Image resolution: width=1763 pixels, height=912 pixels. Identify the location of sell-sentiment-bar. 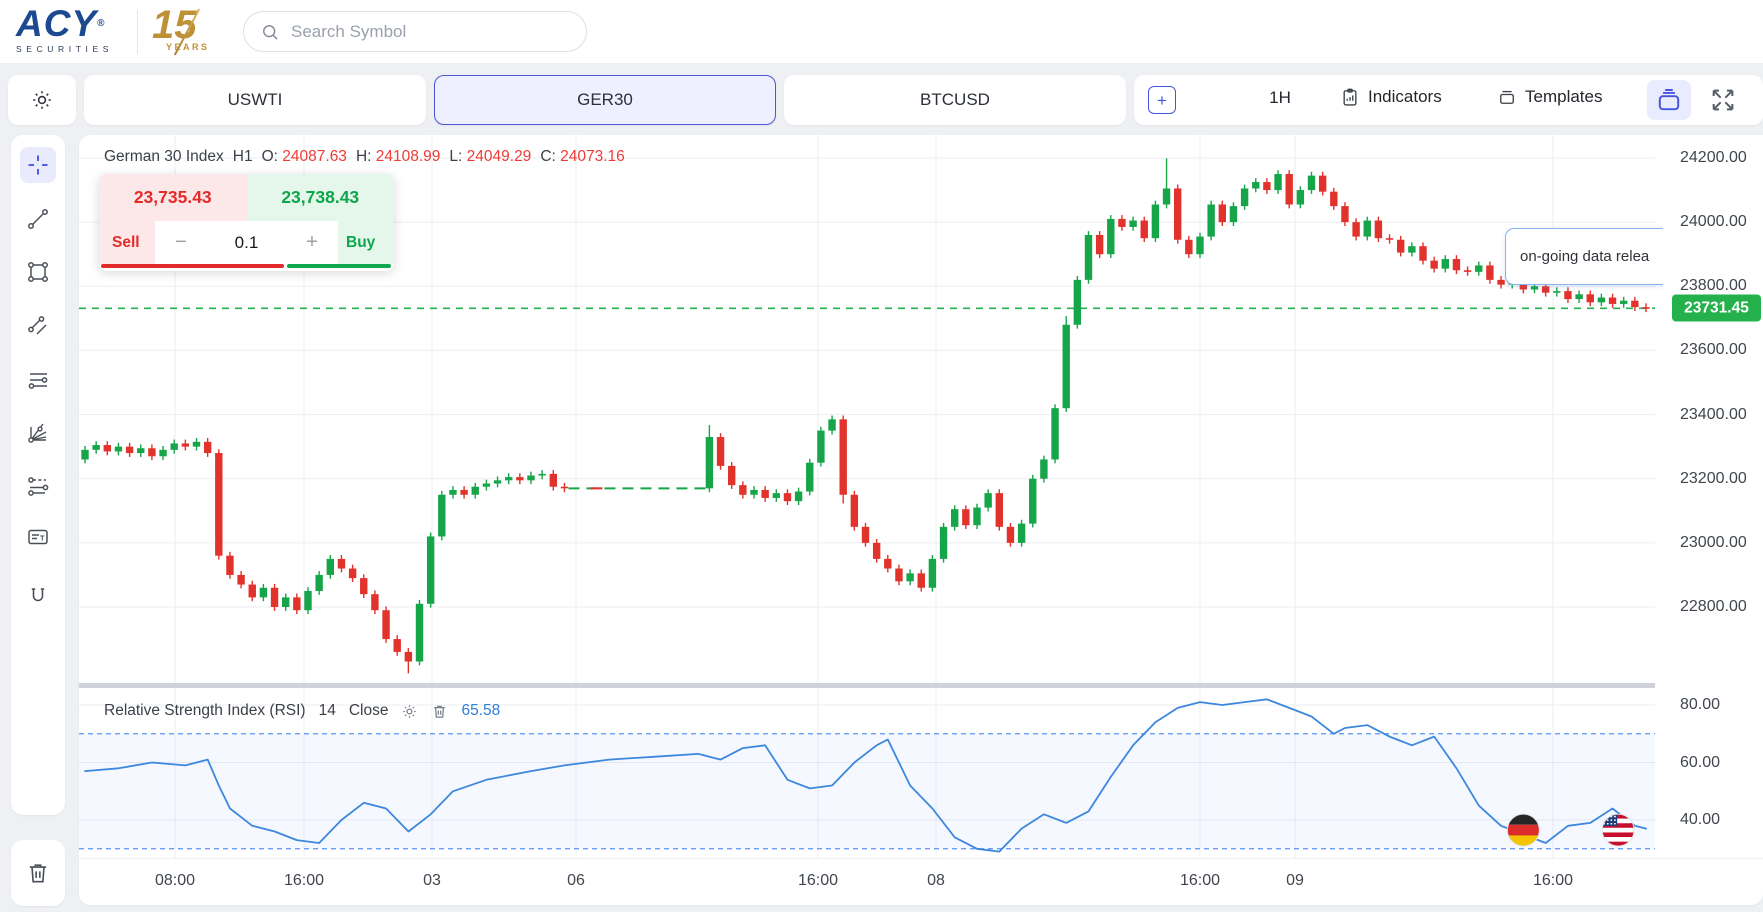
(192, 266).